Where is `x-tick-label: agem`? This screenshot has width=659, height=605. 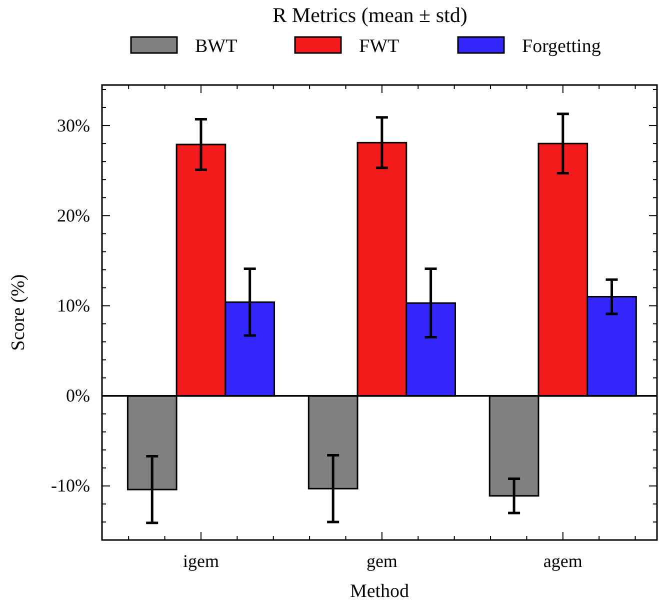
x-tick-label: agem is located at coordinates (562, 560).